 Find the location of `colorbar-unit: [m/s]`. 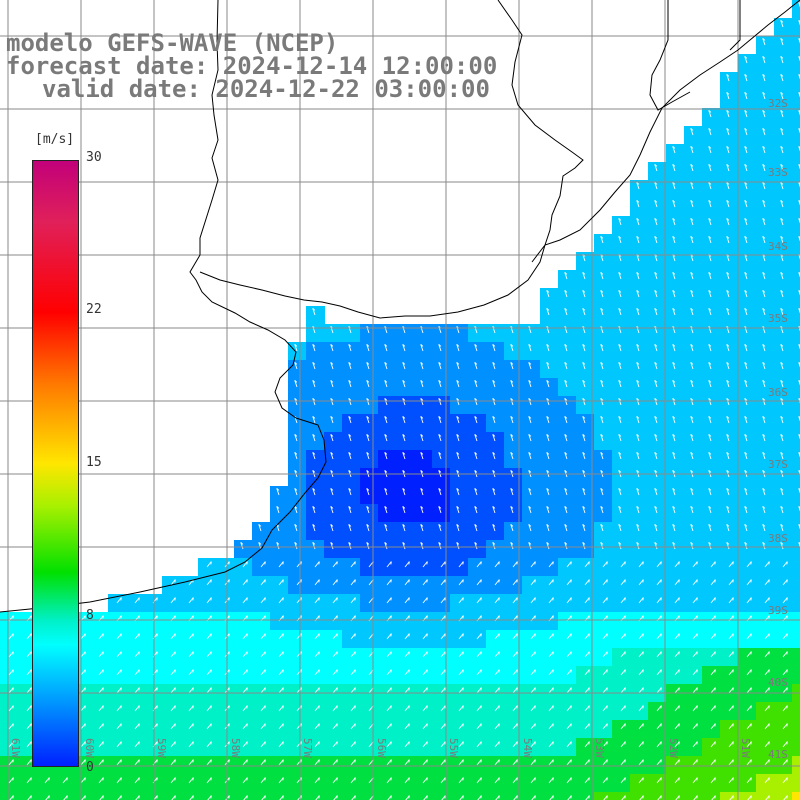

colorbar-unit: [m/s] is located at coordinates (55, 139).